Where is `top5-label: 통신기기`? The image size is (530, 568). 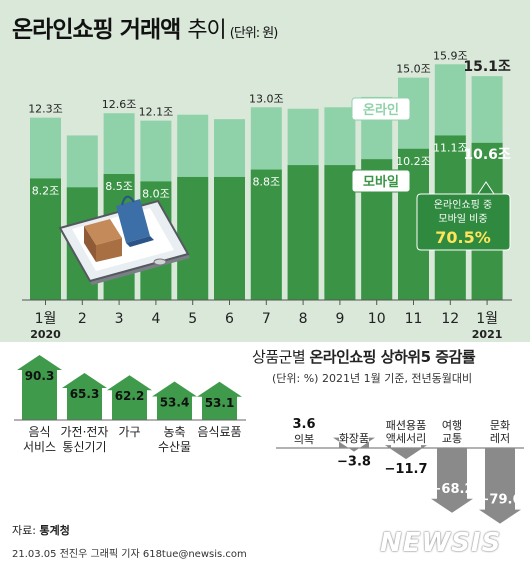
top5-label: 통신기기 is located at coordinates (84, 447).